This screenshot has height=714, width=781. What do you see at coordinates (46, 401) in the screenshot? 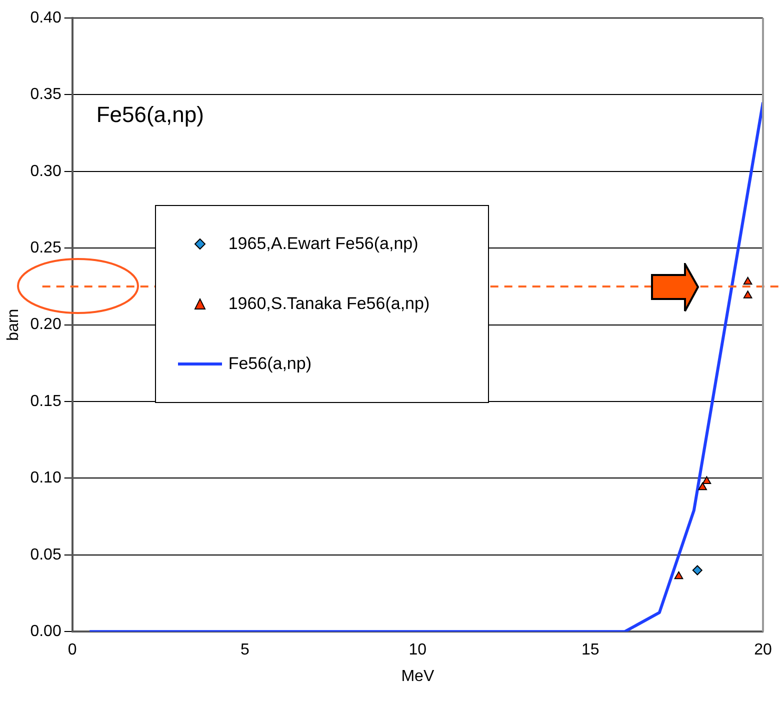
I see `y-tick-label: 0.15` at bounding box center [46, 401].